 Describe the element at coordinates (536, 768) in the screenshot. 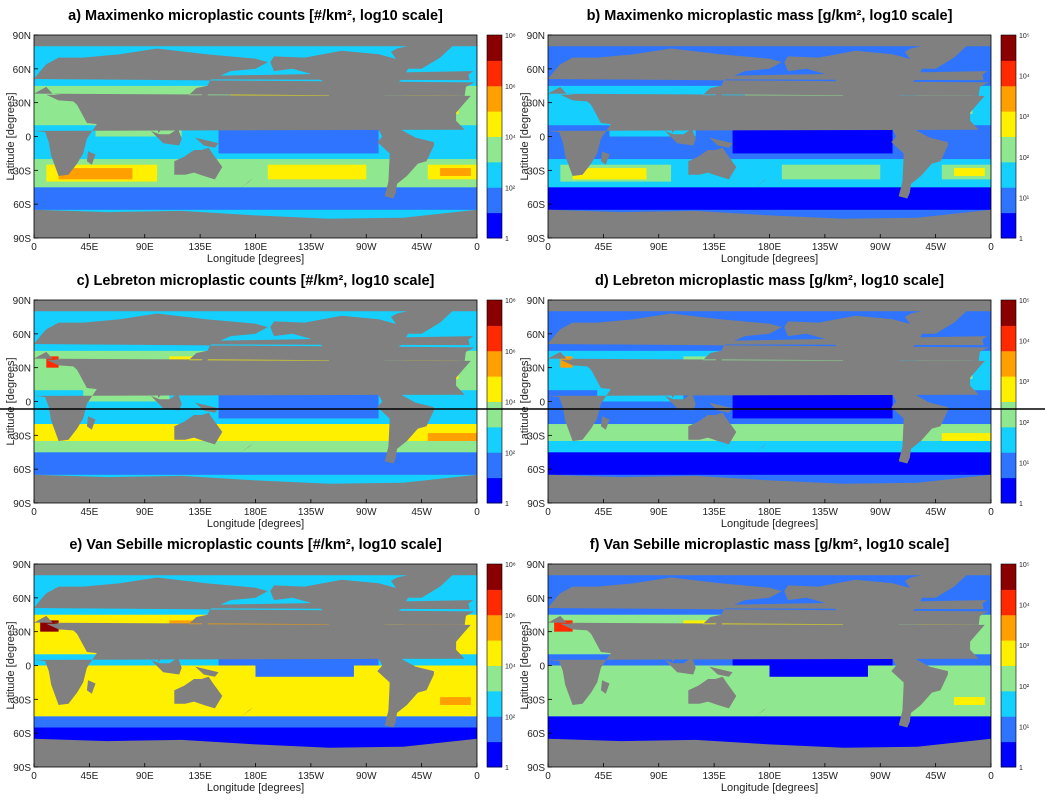

I see `y-tick-label: 90S` at that location.